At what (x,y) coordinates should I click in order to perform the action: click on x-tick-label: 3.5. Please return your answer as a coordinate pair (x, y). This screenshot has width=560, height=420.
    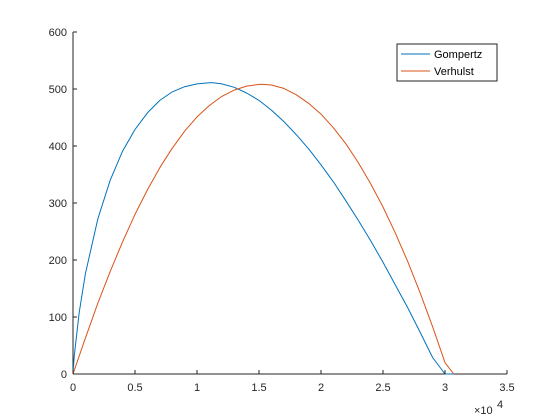
    Looking at the image, I should click on (506, 388).